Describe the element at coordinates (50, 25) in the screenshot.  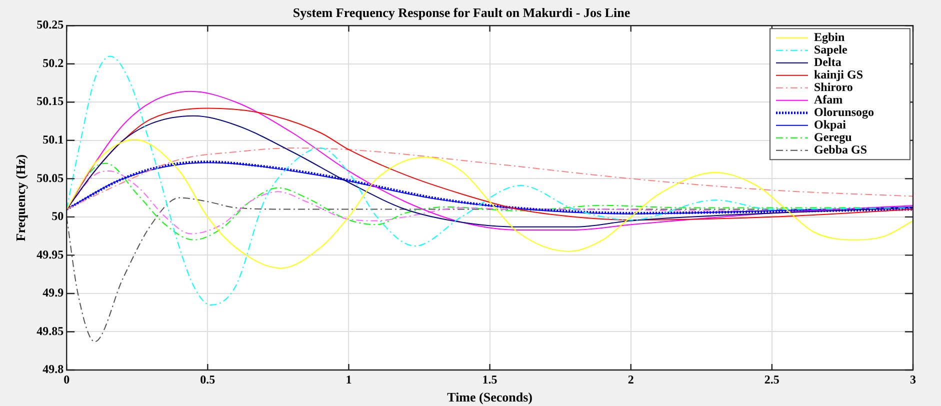
I see `y-tick-label: 50.25` at that location.